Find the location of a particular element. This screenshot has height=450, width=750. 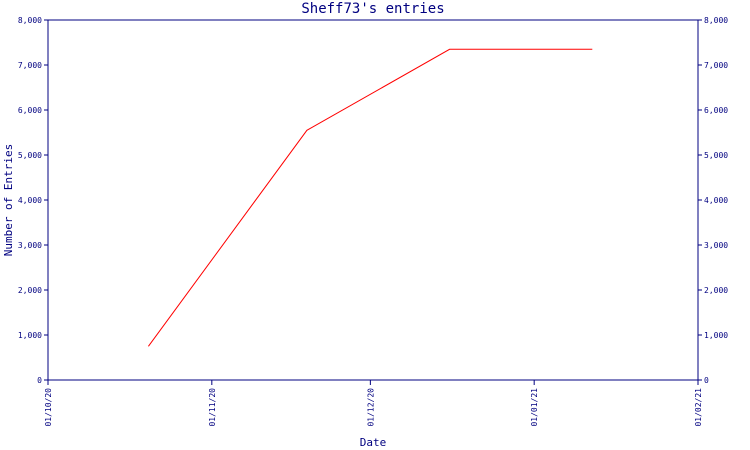

x-tick-label: 01/11/20 is located at coordinates (212, 407).